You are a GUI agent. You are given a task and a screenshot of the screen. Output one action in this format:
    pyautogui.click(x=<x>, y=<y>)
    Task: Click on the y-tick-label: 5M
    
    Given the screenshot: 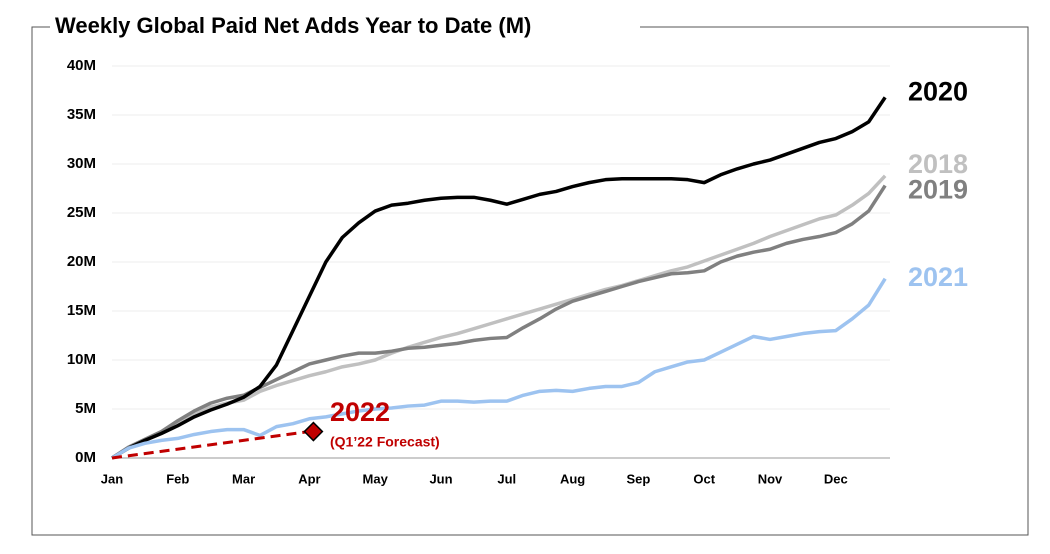 What is the action you would take?
    pyautogui.click(x=85, y=408)
    